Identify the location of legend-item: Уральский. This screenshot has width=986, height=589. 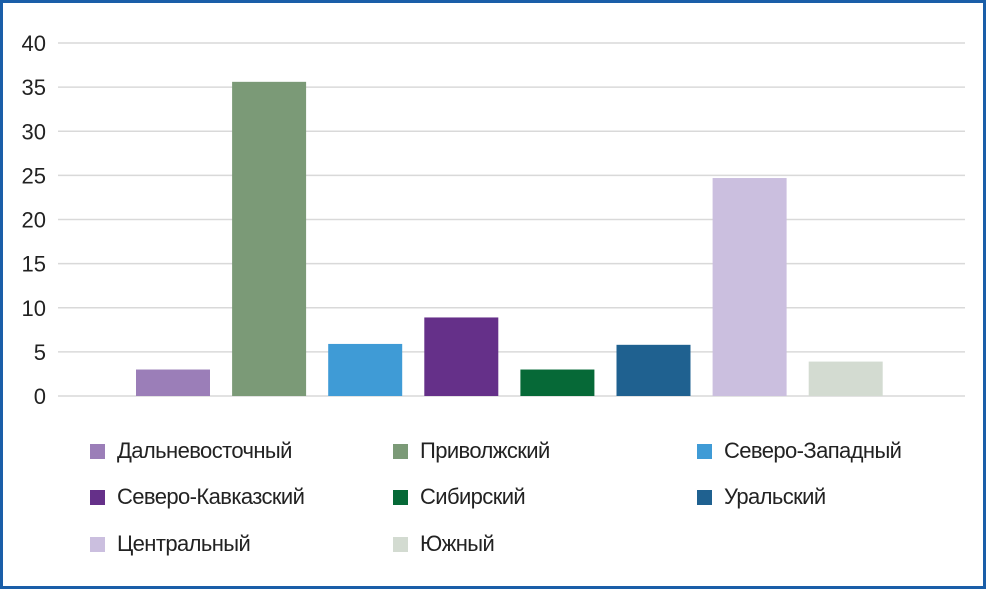
(761, 497).